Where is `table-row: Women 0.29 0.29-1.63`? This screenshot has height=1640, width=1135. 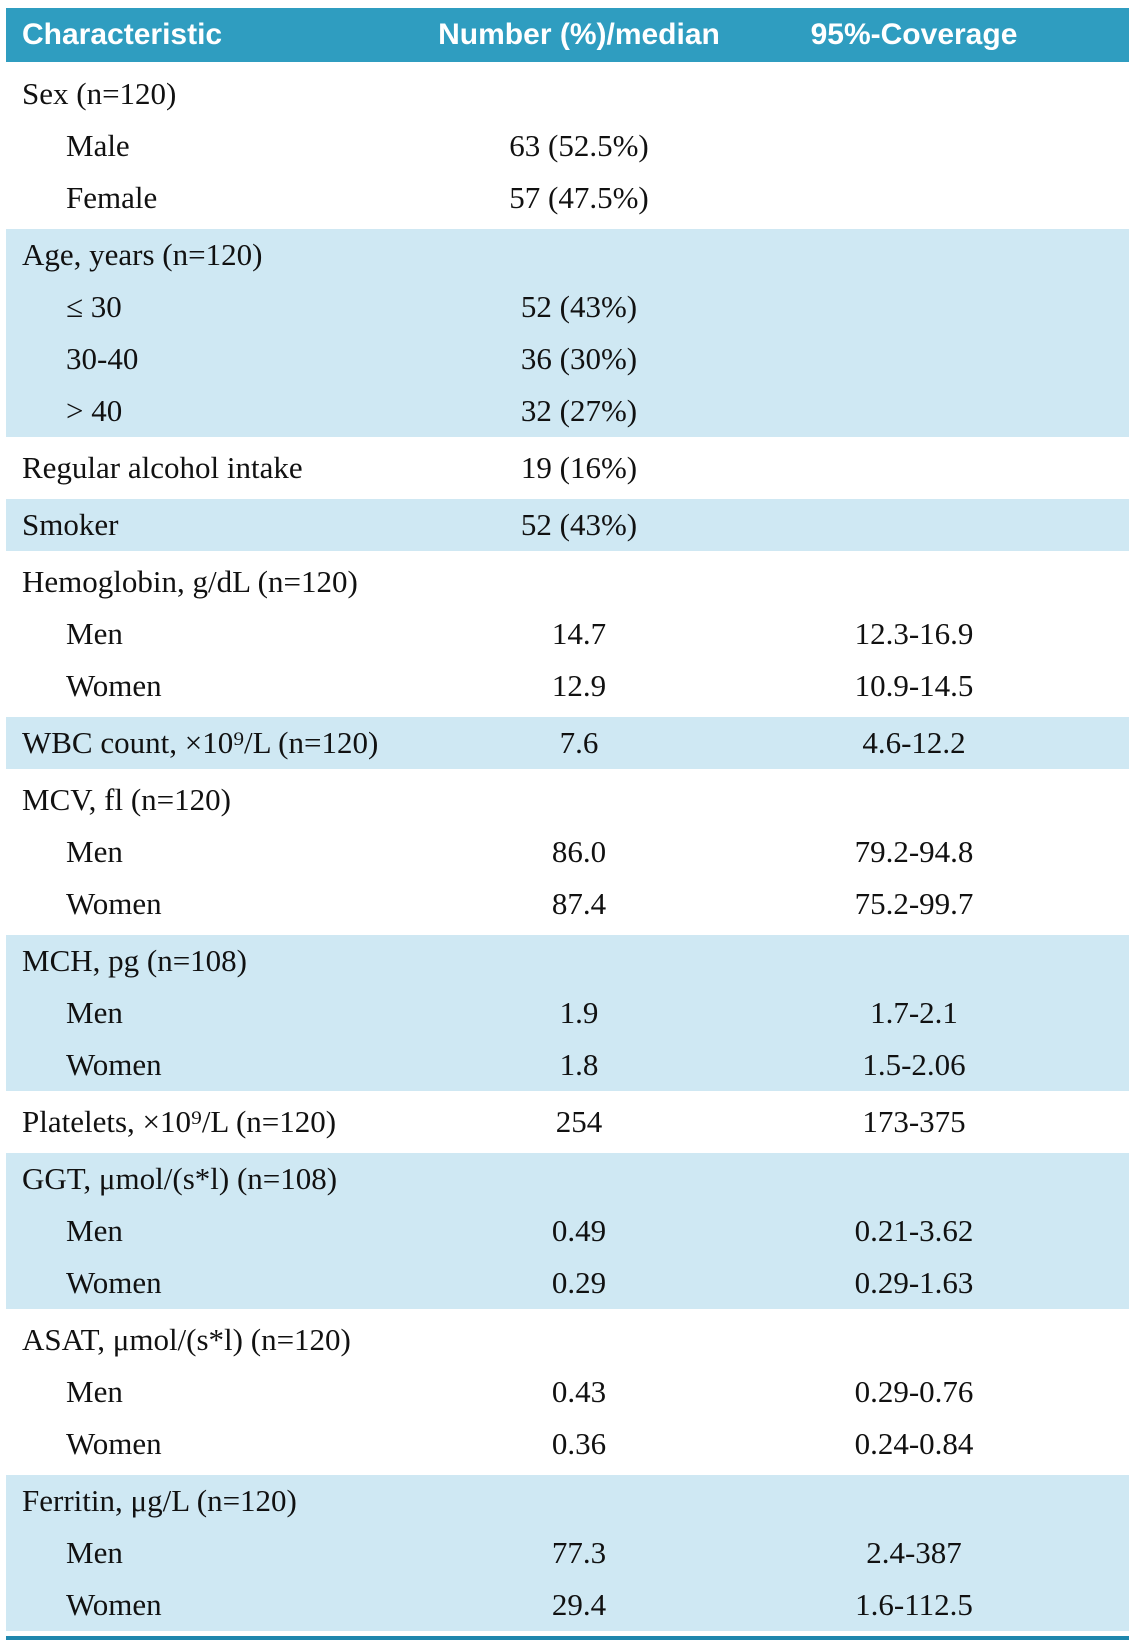
table-row: Women 0.29 0.29-1.63 is located at coordinates (567, 1283).